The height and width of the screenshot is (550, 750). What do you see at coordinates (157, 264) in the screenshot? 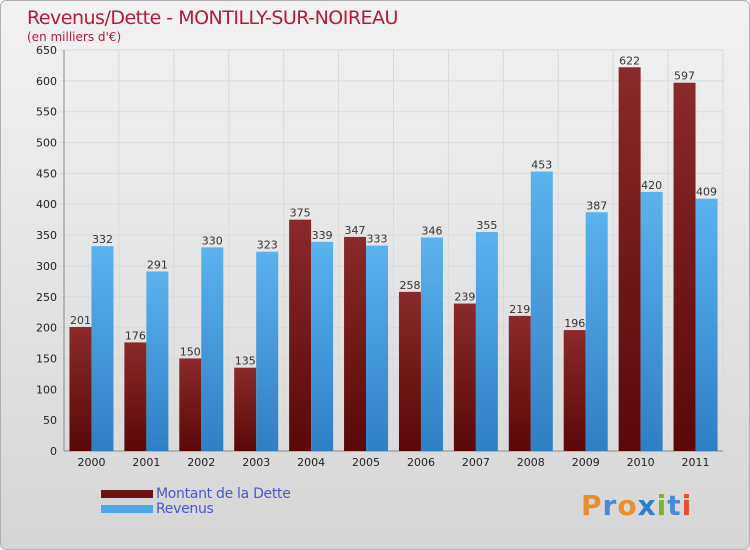
I see `data-label-revenus: 291` at bounding box center [157, 264].